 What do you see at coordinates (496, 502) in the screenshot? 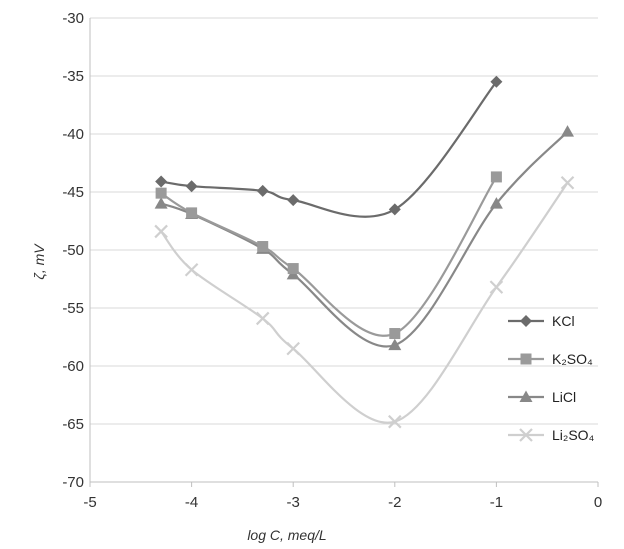
I see `x-tick-label: -1` at bounding box center [496, 502].